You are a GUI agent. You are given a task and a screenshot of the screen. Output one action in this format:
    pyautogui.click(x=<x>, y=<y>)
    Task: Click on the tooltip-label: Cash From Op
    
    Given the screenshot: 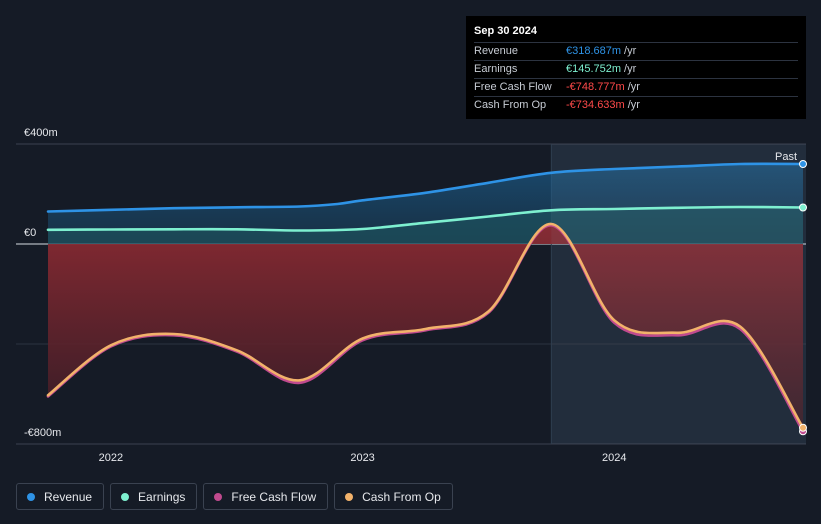 What is the action you would take?
    pyautogui.click(x=510, y=105)
    